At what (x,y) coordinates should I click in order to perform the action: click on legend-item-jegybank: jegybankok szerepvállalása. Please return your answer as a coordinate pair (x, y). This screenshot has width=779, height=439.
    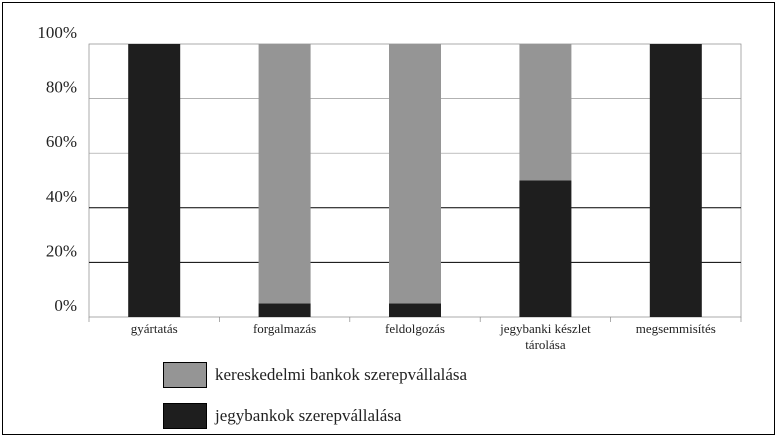
    Looking at the image, I should click on (282, 416).